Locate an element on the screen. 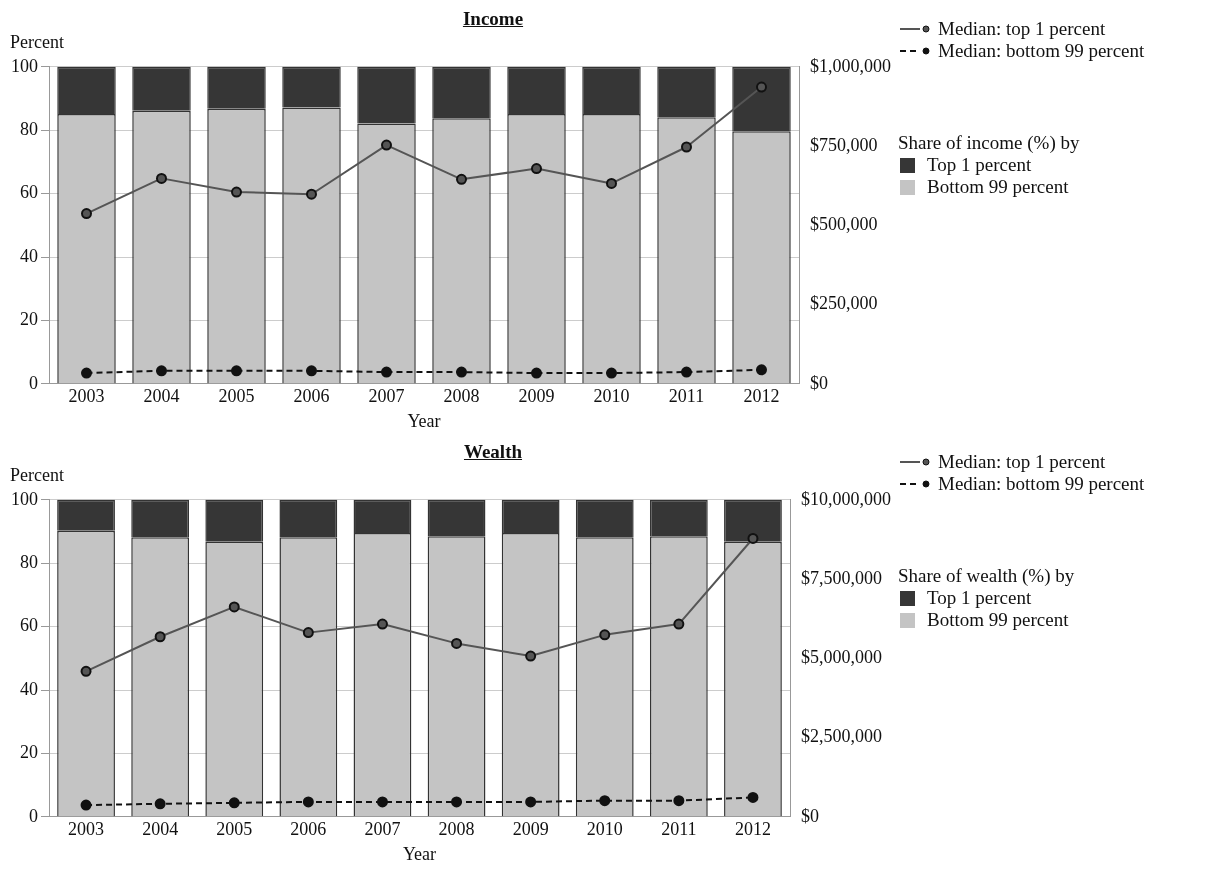 The height and width of the screenshot is (874, 1219). y2-tick-label: $750,000 is located at coordinates (844, 144).